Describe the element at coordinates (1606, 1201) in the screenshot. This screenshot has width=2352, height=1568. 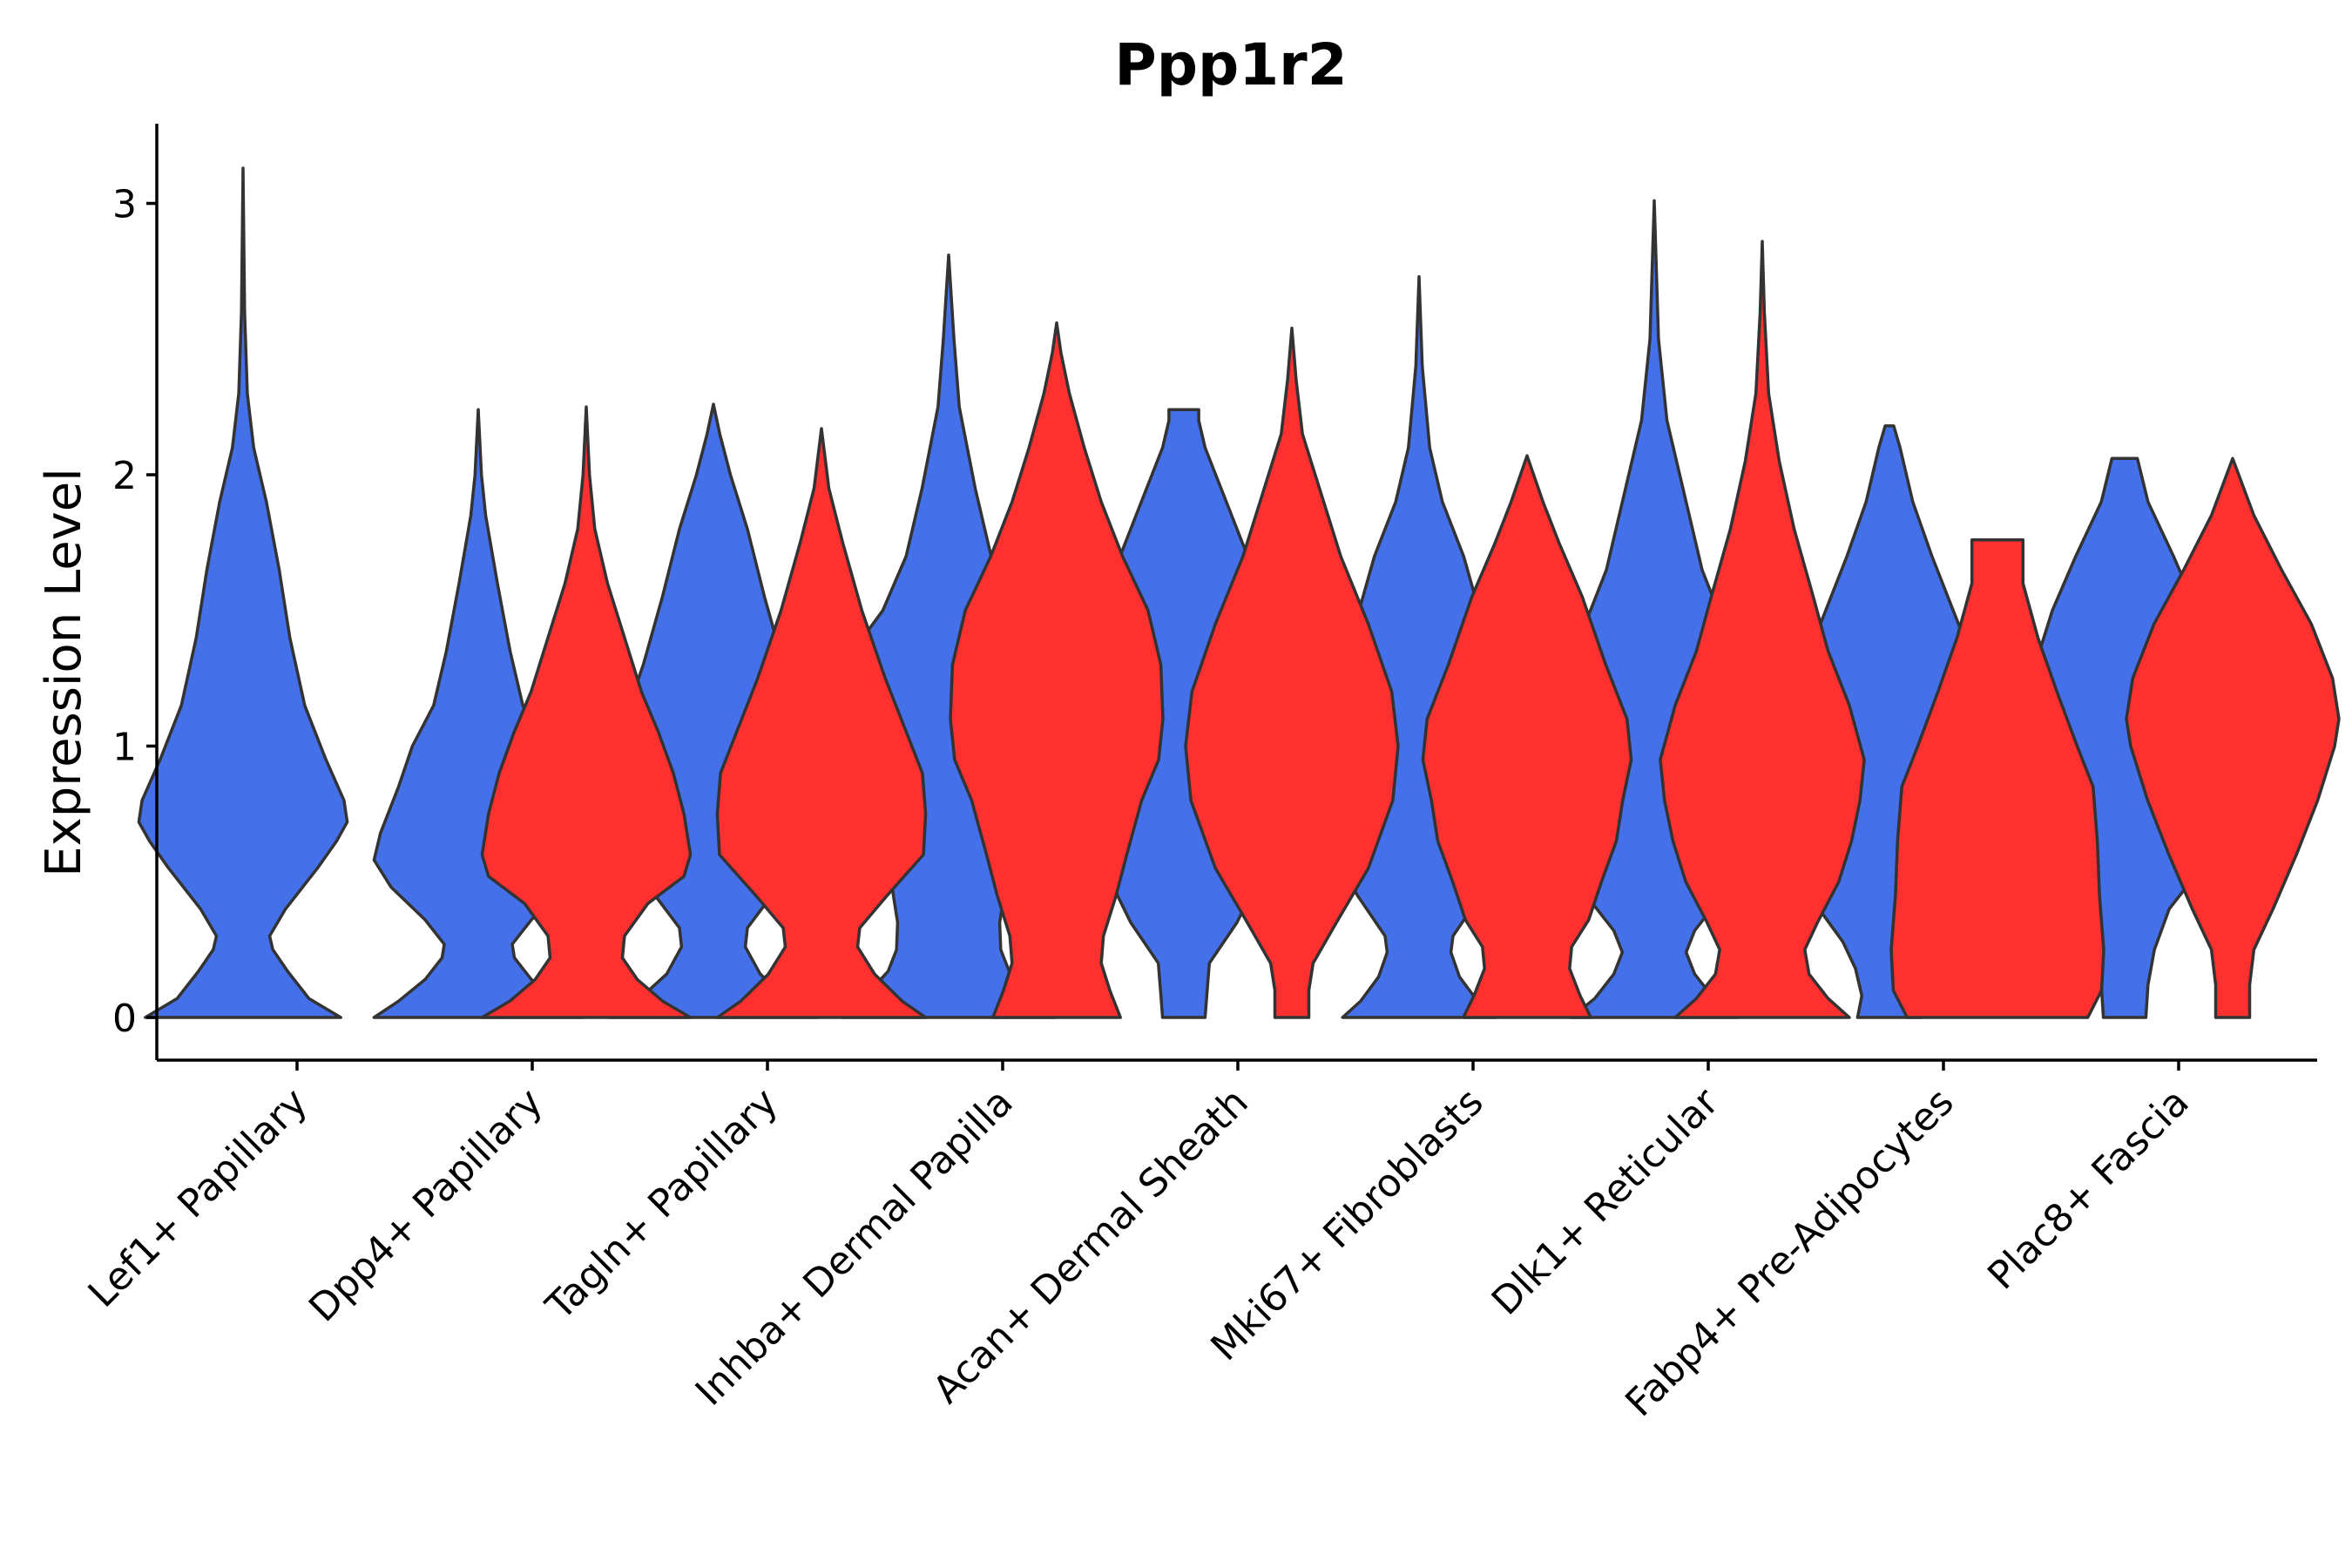
I see `x-tick-label: Dlk1+ Reticular` at that location.